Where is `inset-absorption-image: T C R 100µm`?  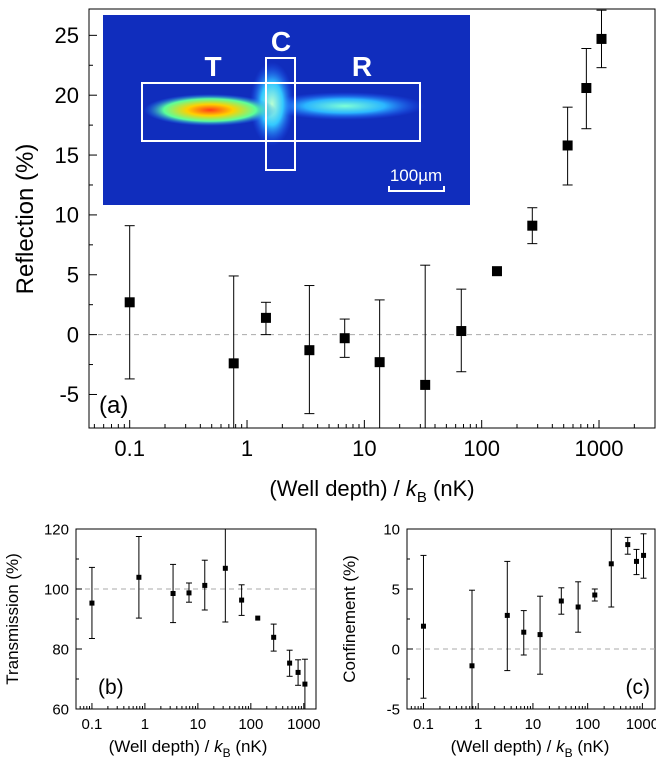
inset-absorption-image: T C R 100µm is located at coordinates (286, 110).